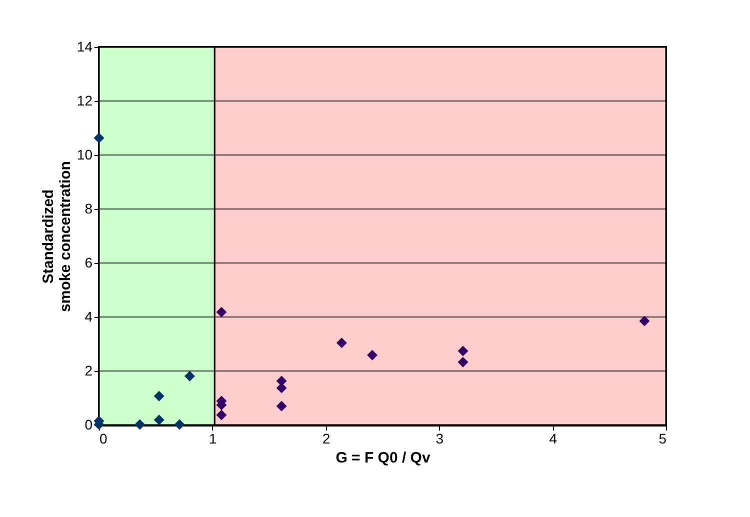 The image size is (750, 517). What do you see at coordinates (57, 236) in the screenshot?
I see `y-axis-title: Standardized smoke concentration` at bounding box center [57, 236].